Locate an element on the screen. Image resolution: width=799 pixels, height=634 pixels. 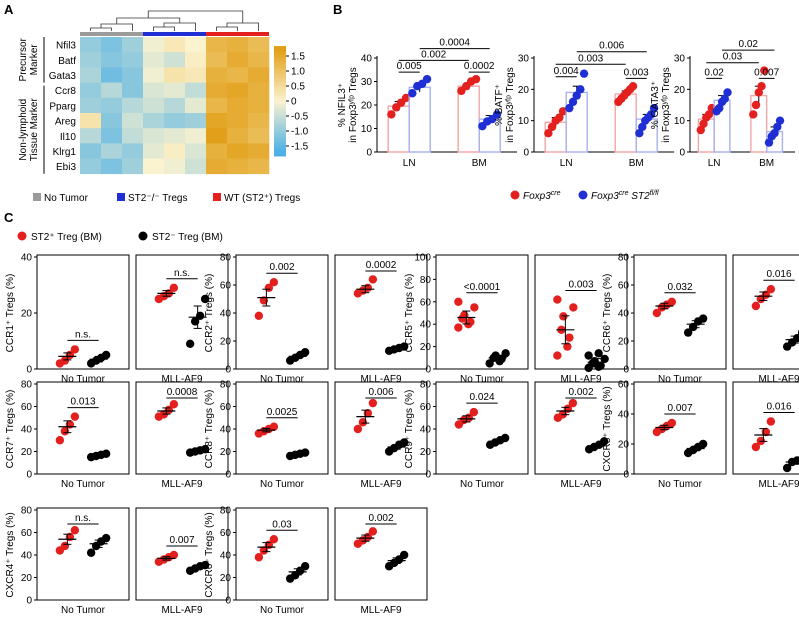
p-value: 0.004 is located at coordinates (566, 71).